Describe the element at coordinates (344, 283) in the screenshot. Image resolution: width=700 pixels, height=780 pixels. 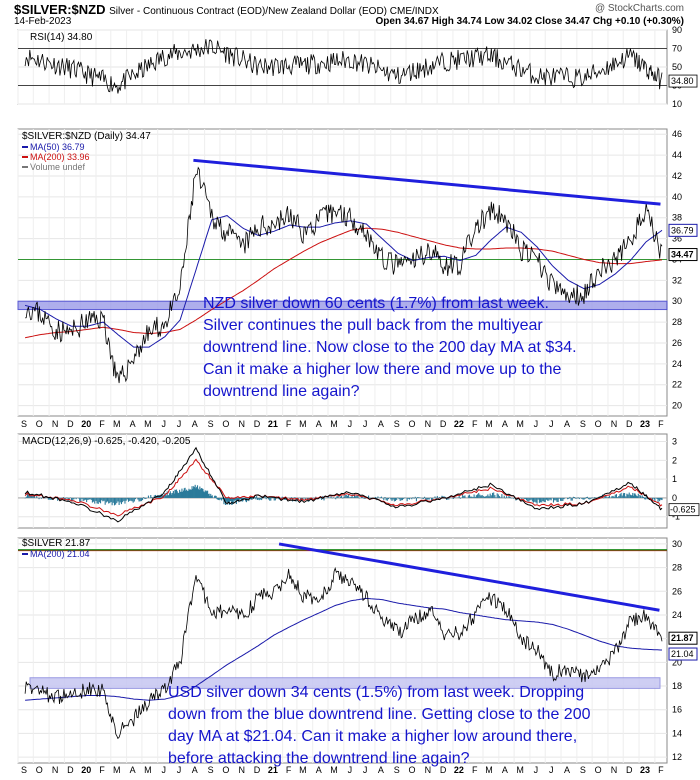
I see `nzd-ma200-line` at that location.